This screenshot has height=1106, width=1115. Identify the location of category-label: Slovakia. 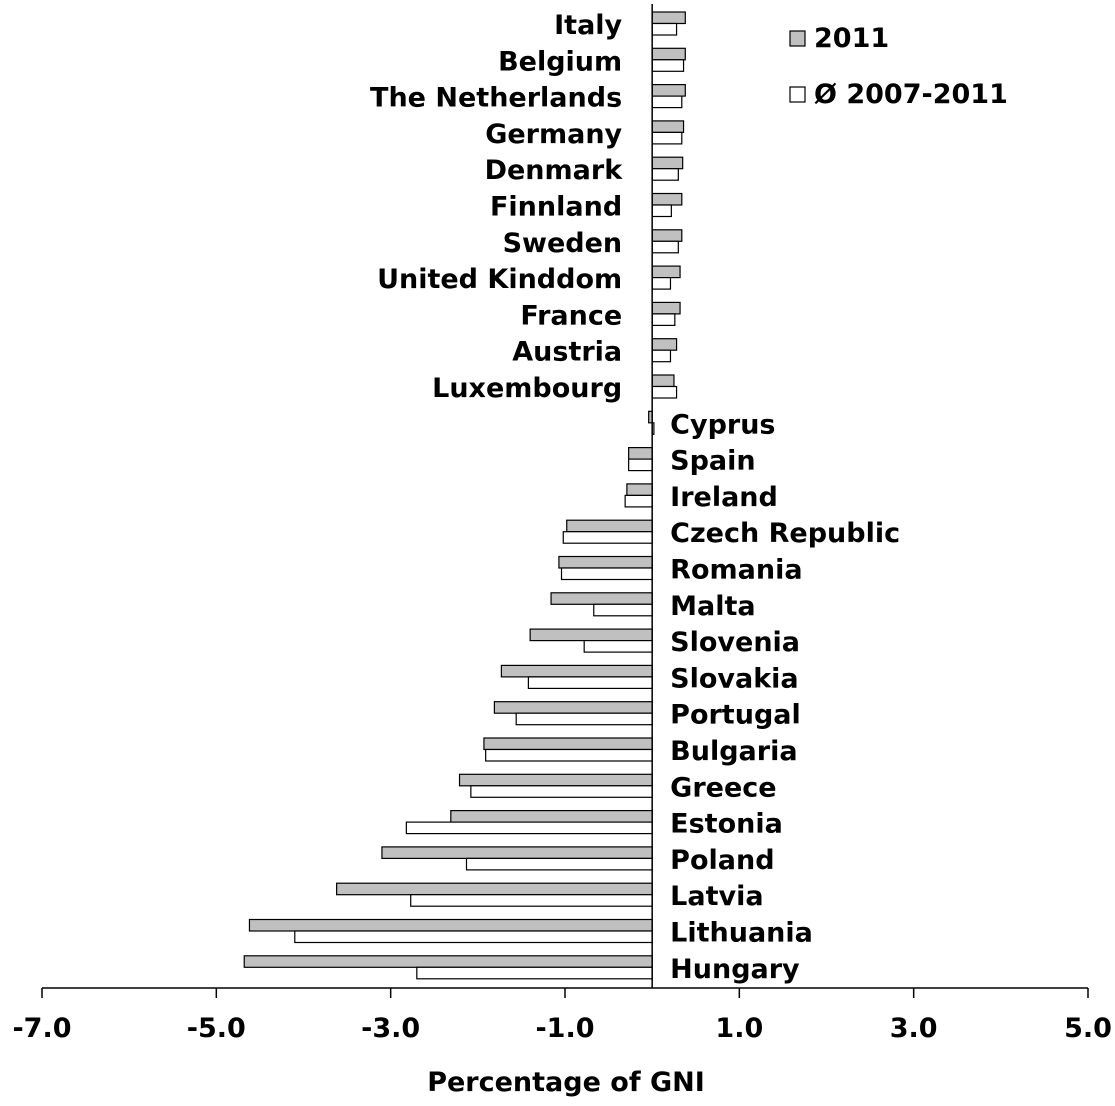
(734, 678).